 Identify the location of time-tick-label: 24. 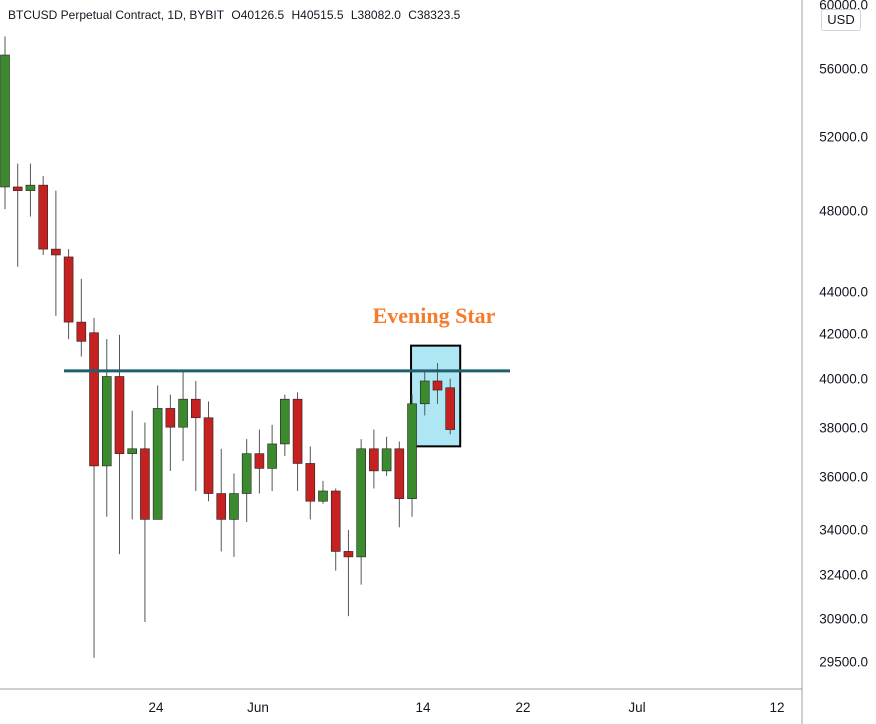
(156, 707).